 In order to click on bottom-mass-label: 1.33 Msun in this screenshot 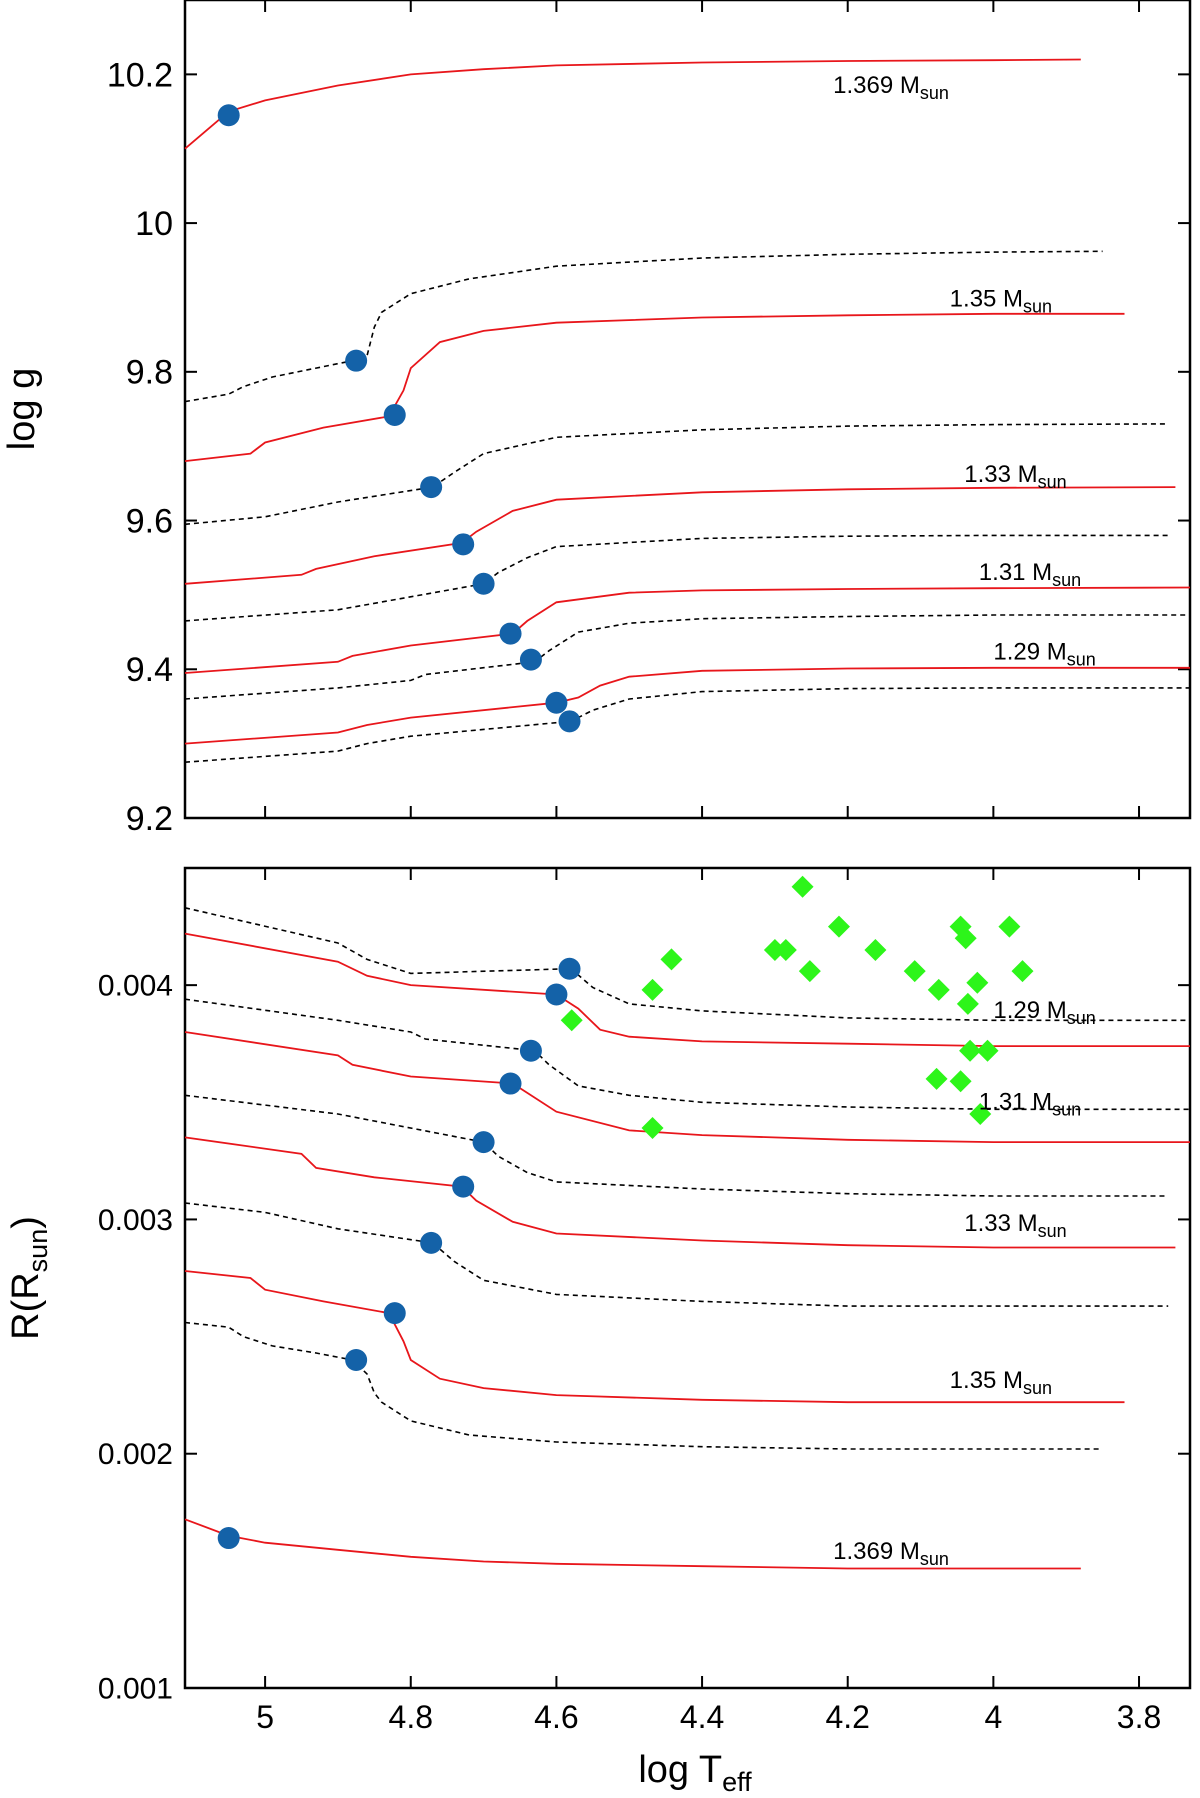, I will do `click(1015, 1225)`.